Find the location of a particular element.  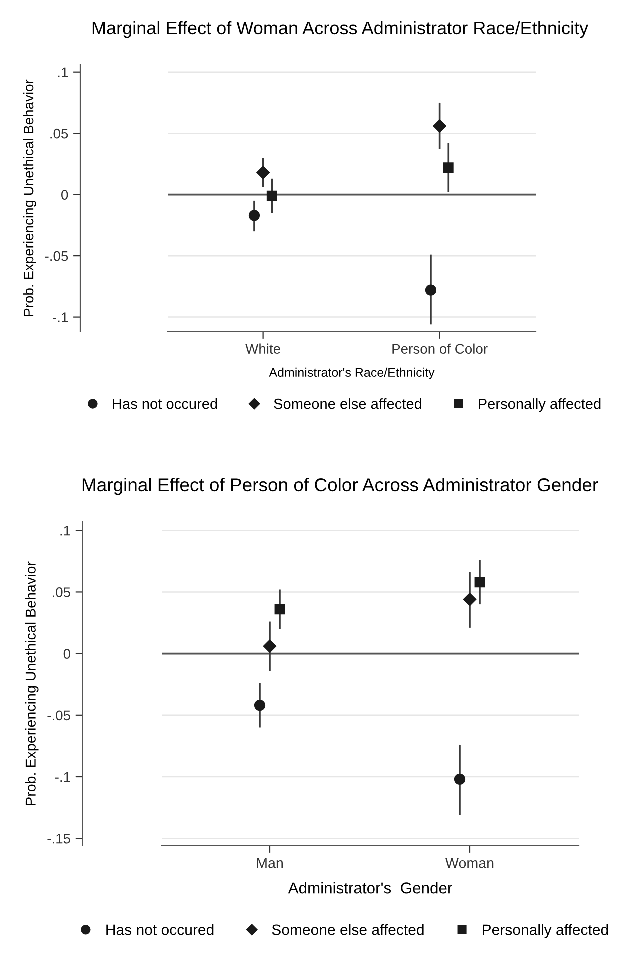

chart-title: Marginal Effect of Woman Across Administrator Race/Ethnicity is located at coordinates (340, 29).